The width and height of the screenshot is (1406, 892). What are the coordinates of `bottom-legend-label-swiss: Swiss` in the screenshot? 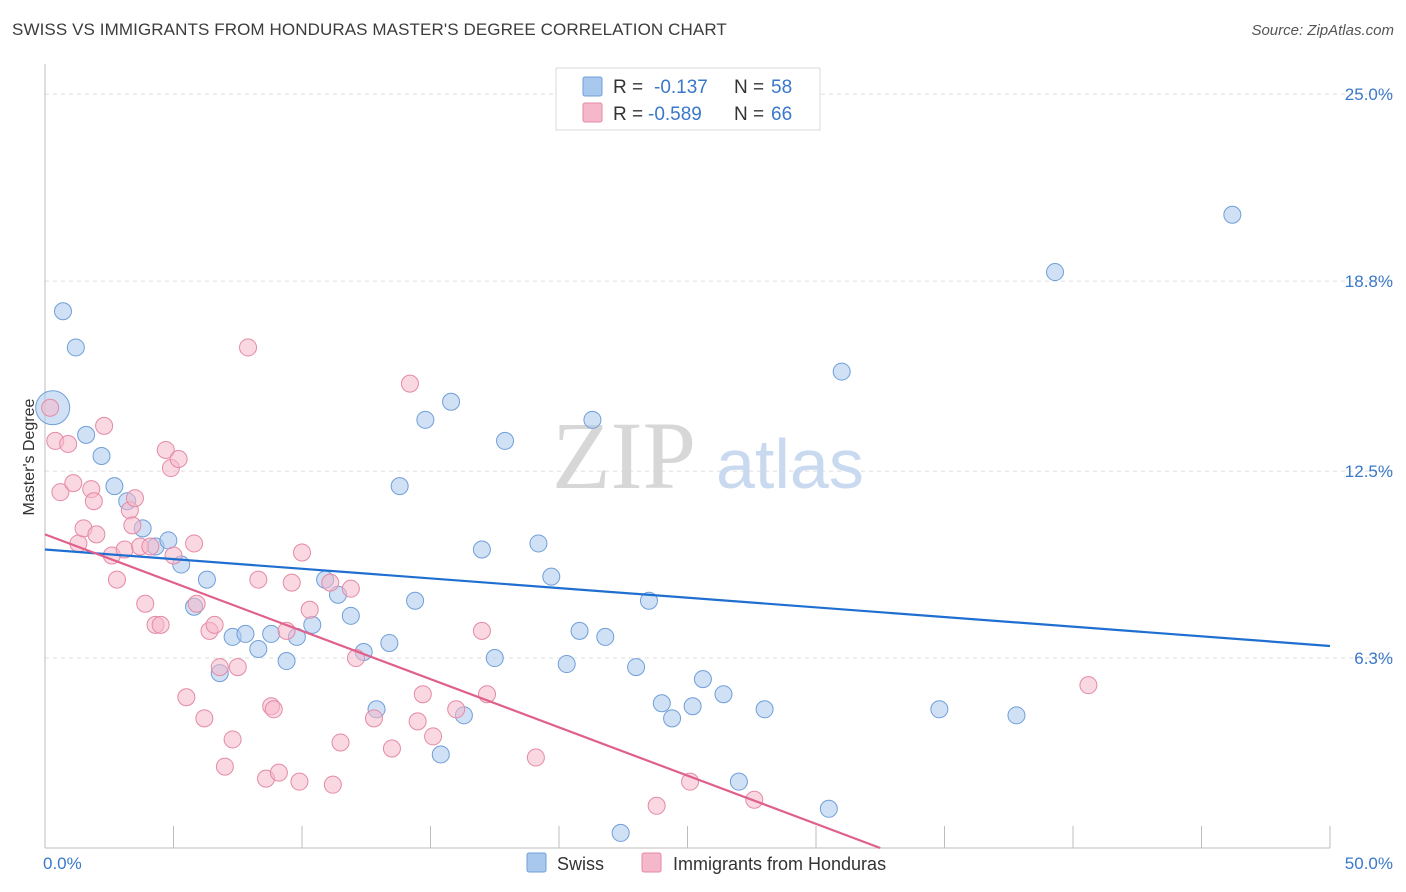 It's located at (580, 864).